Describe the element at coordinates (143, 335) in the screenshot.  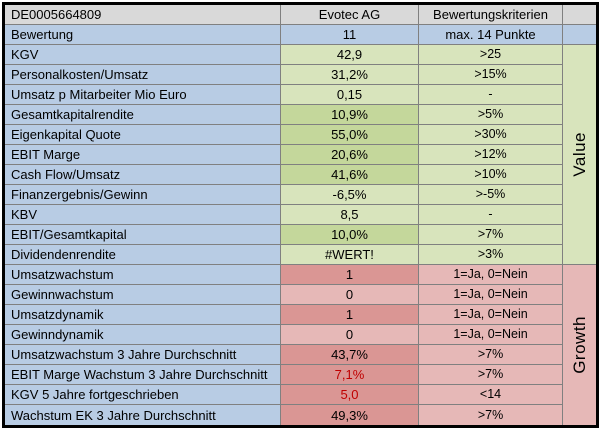
I see `row-label-cell: Gewinndynamik` at that location.